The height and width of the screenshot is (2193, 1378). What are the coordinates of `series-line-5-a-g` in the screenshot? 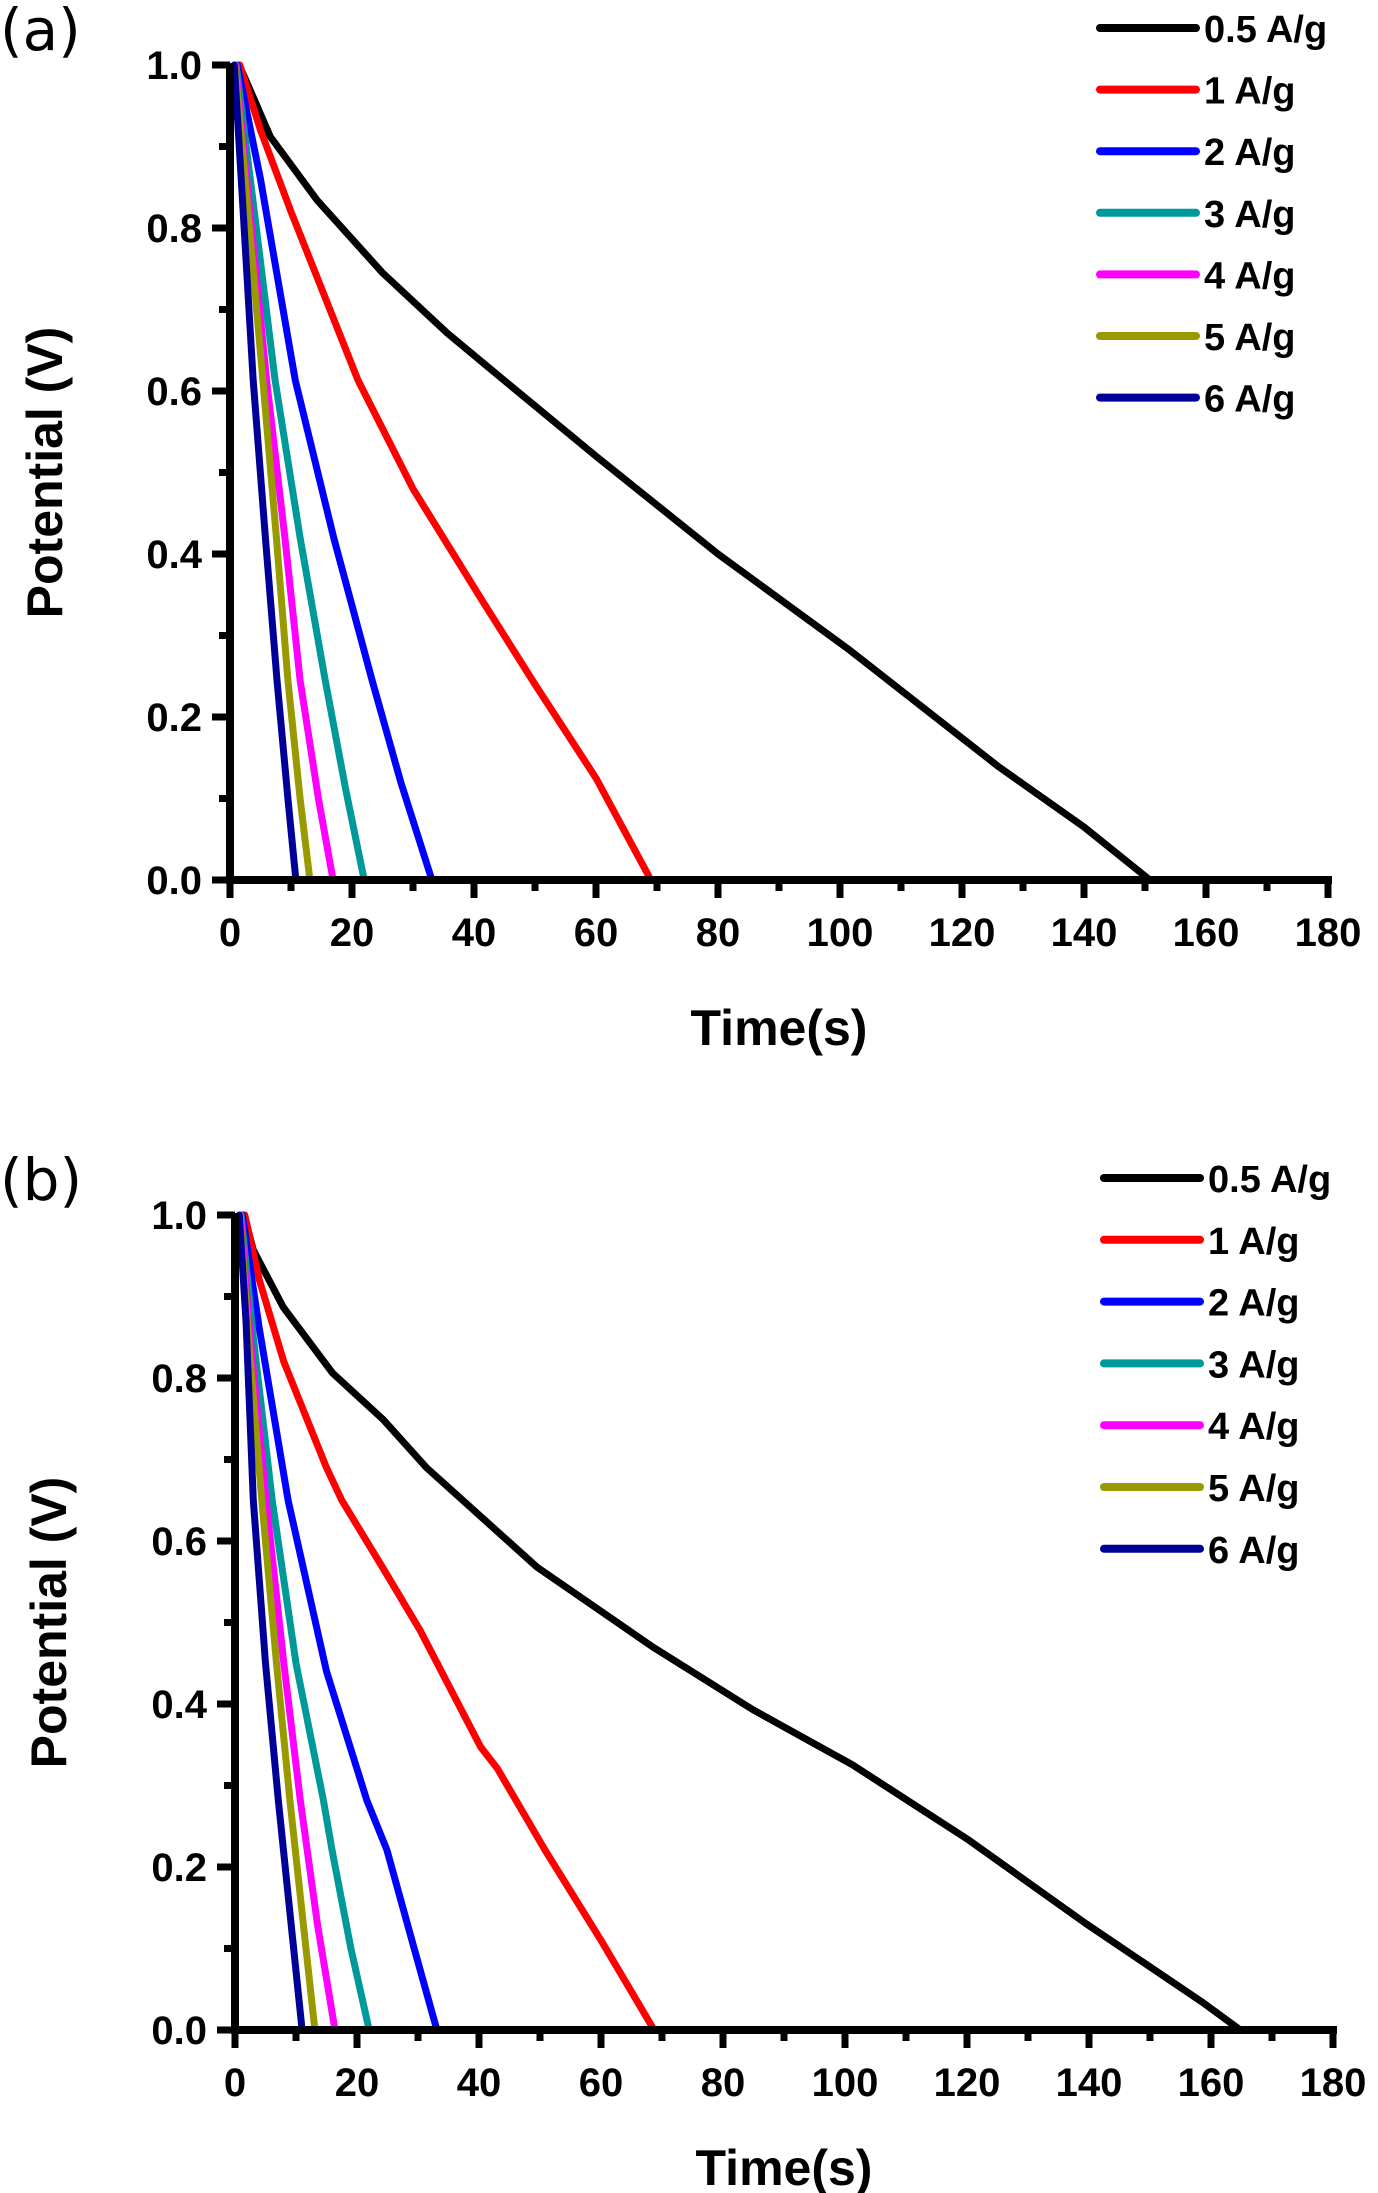 It's located at (272, 472).